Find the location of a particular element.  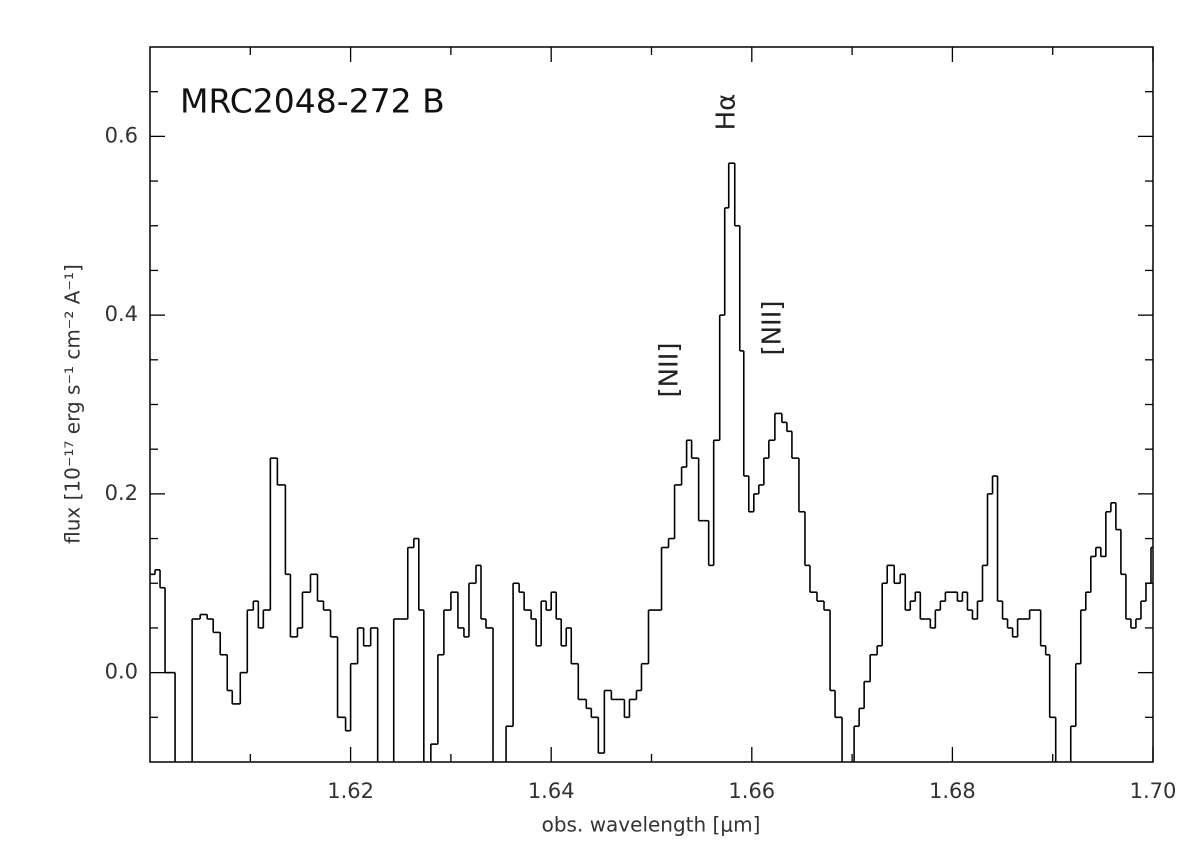

x-tick-label: 1.62 is located at coordinates (350, 791).